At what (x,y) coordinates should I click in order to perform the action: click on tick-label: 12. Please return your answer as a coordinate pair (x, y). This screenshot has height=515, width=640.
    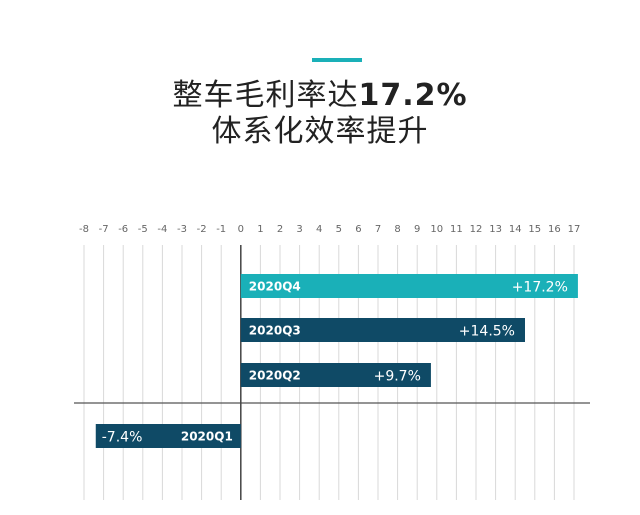
    Looking at the image, I should click on (476, 229).